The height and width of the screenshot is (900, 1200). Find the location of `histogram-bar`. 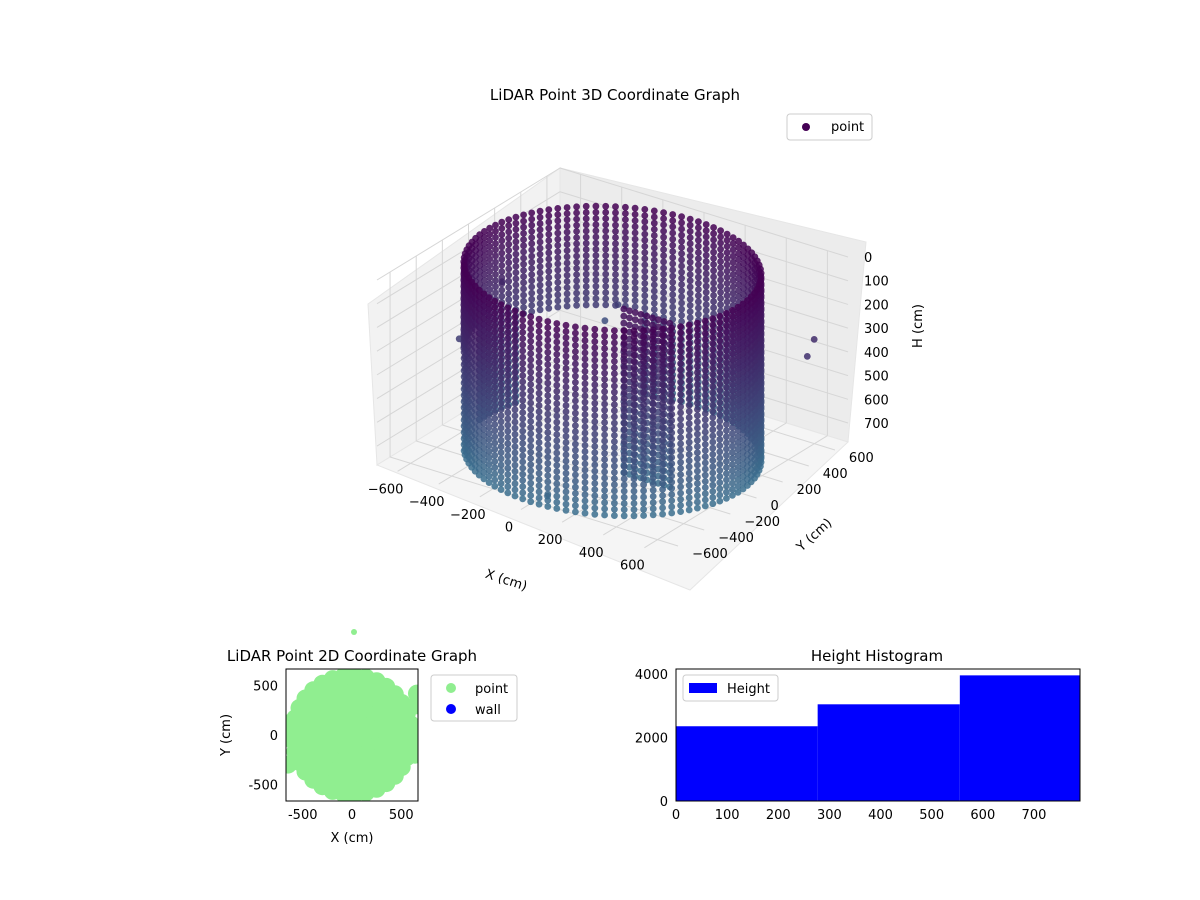

histogram-bar is located at coordinates (888, 752).